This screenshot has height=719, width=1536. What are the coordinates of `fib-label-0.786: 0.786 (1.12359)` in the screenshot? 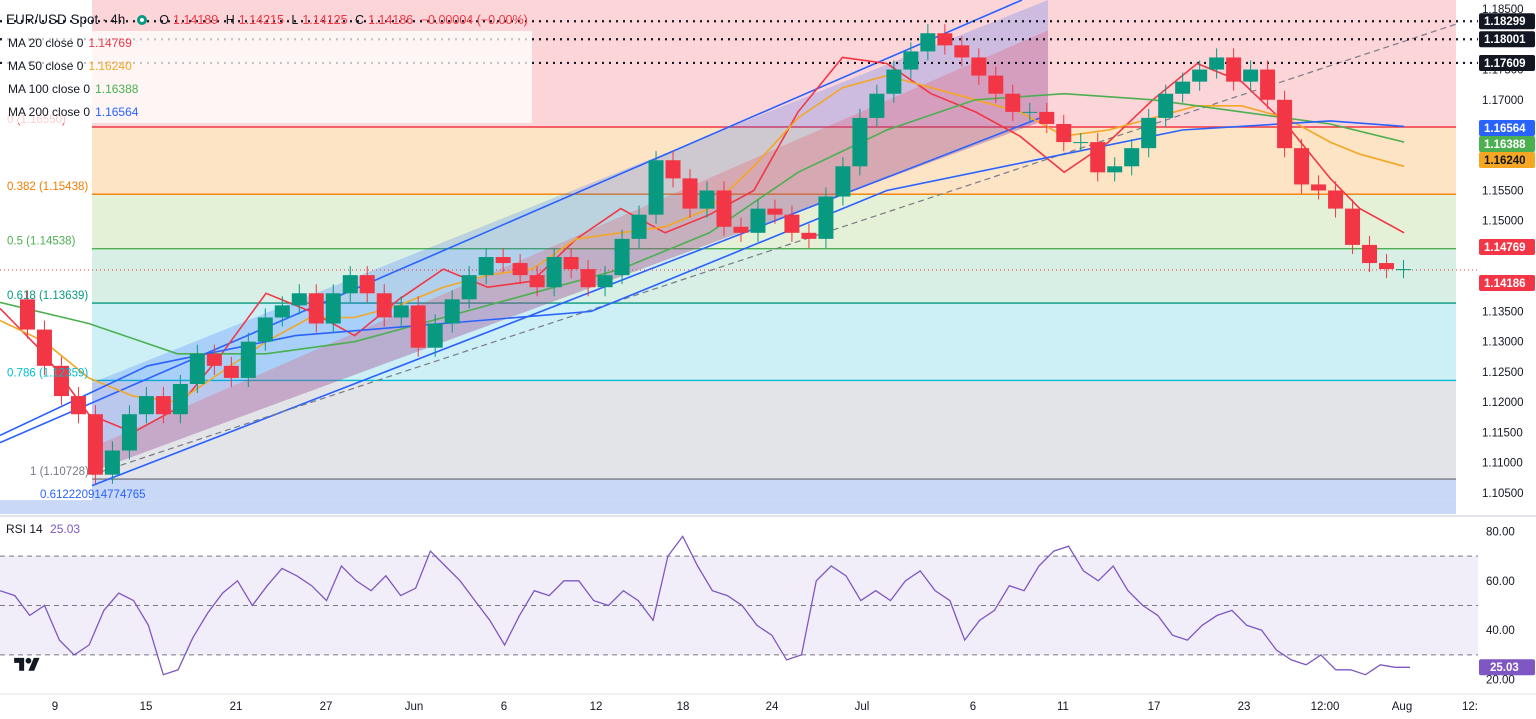 It's located at (47, 373).